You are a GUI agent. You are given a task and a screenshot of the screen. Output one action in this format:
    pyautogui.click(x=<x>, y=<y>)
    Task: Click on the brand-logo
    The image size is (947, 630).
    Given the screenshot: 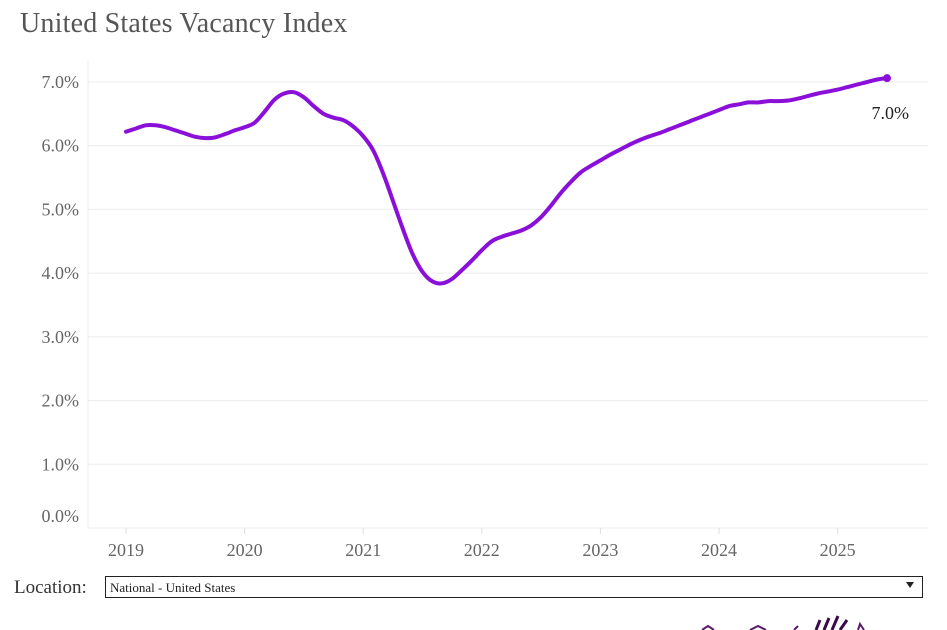 What is the action you would take?
    pyautogui.click(x=803, y=622)
    